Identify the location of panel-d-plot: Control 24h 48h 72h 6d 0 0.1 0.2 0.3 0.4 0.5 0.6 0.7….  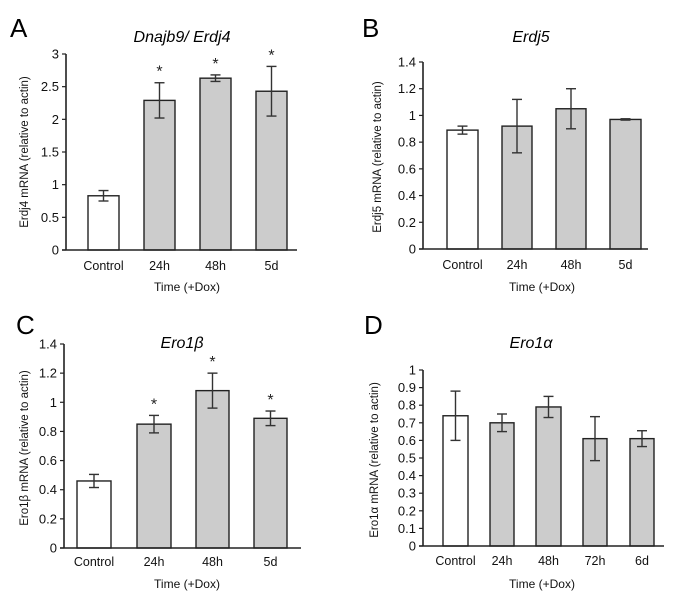
(531, 465).